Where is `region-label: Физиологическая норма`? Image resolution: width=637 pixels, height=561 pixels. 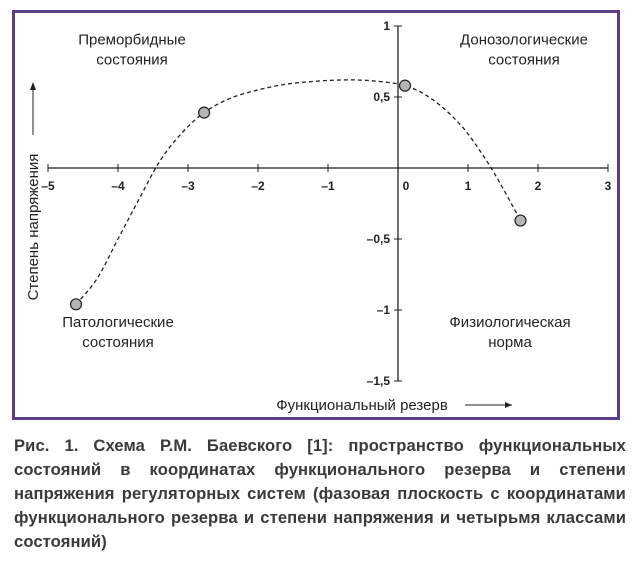 region-label: Физиологическая норма is located at coordinates (509, 332).